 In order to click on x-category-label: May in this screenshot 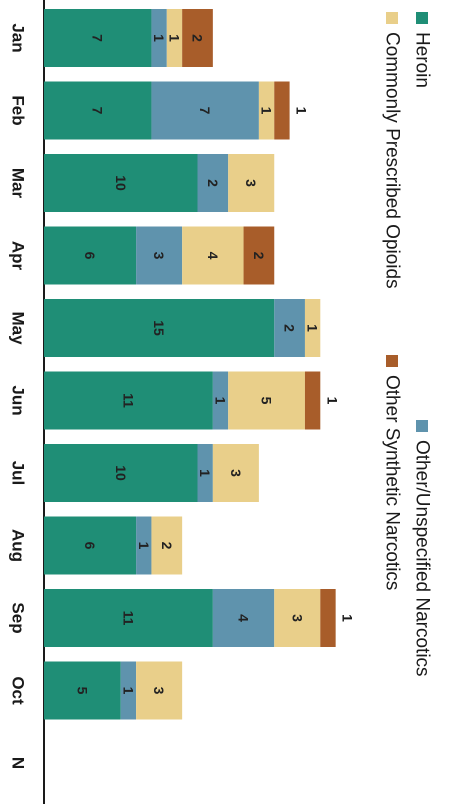, I will do `click(18, 328)`.